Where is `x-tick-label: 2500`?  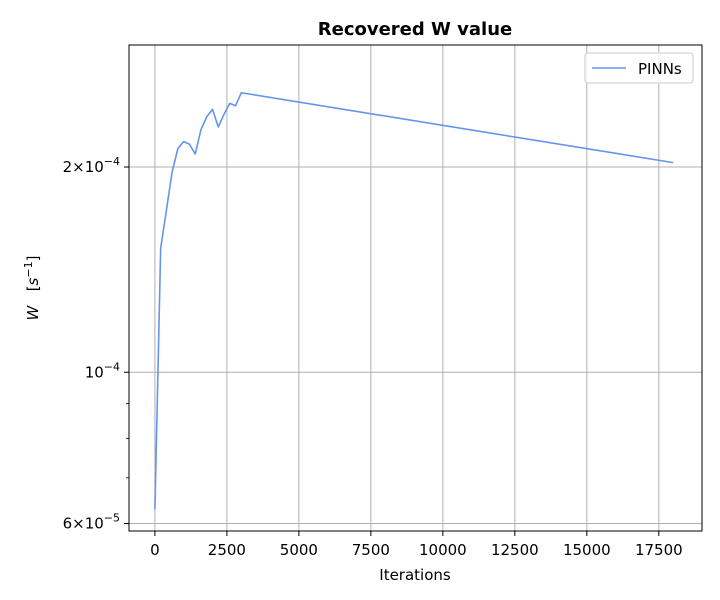 x-tick-label: 2500 is located at coordinates (227, 550).